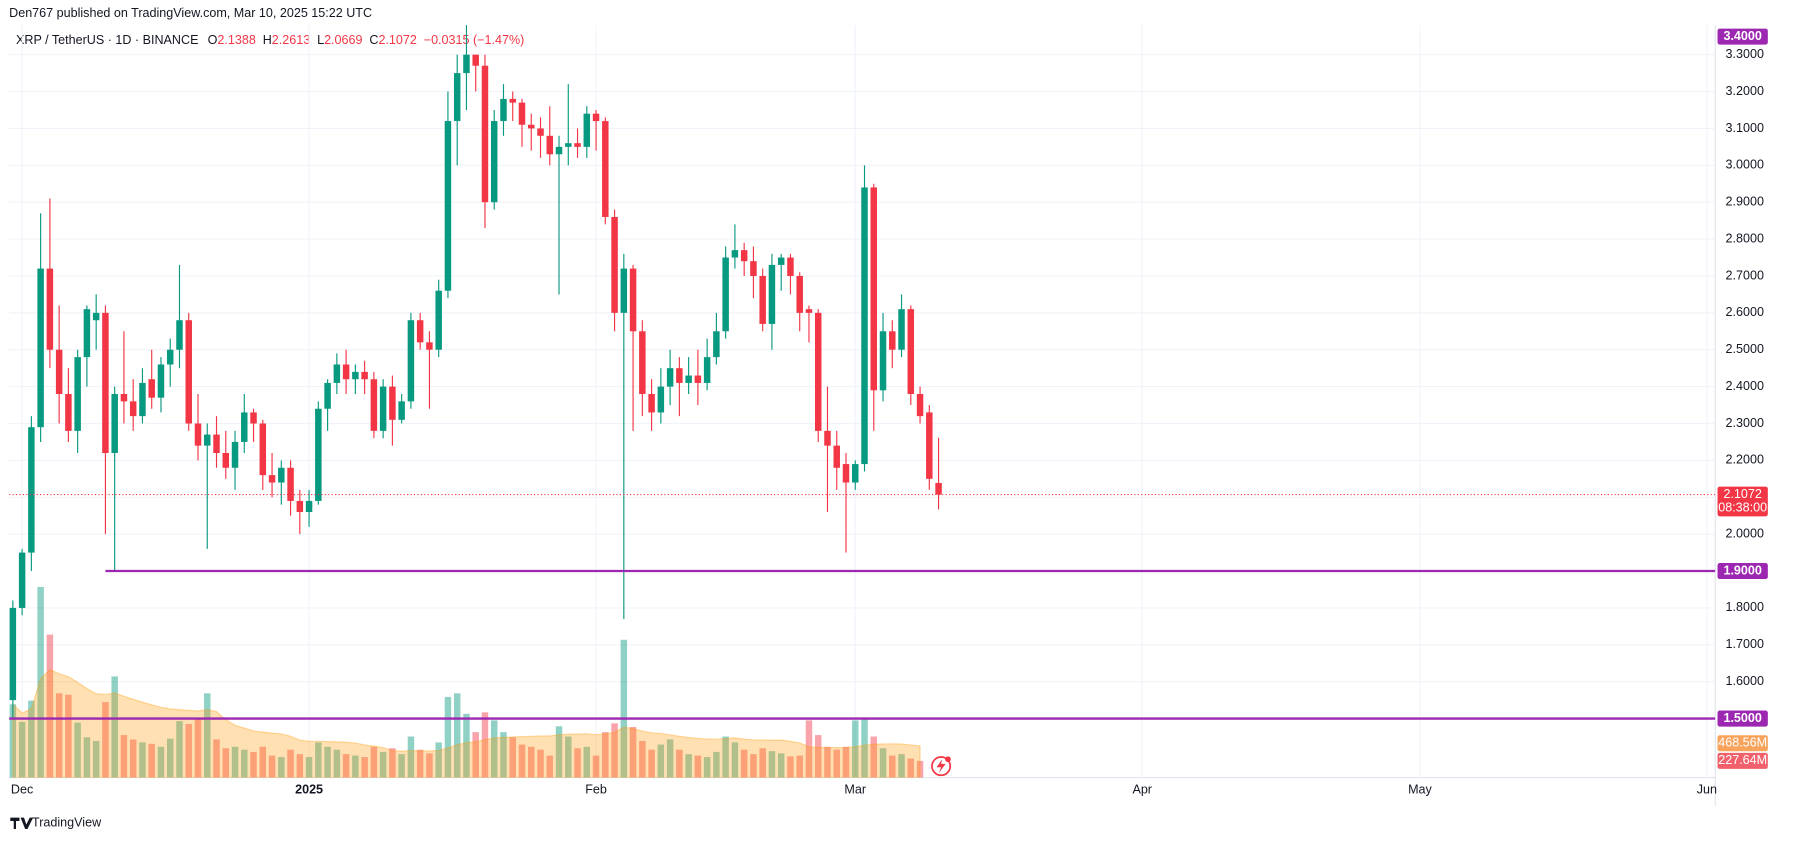  I want to click on y-tick-label: 2.7000, so click(1745, 275).